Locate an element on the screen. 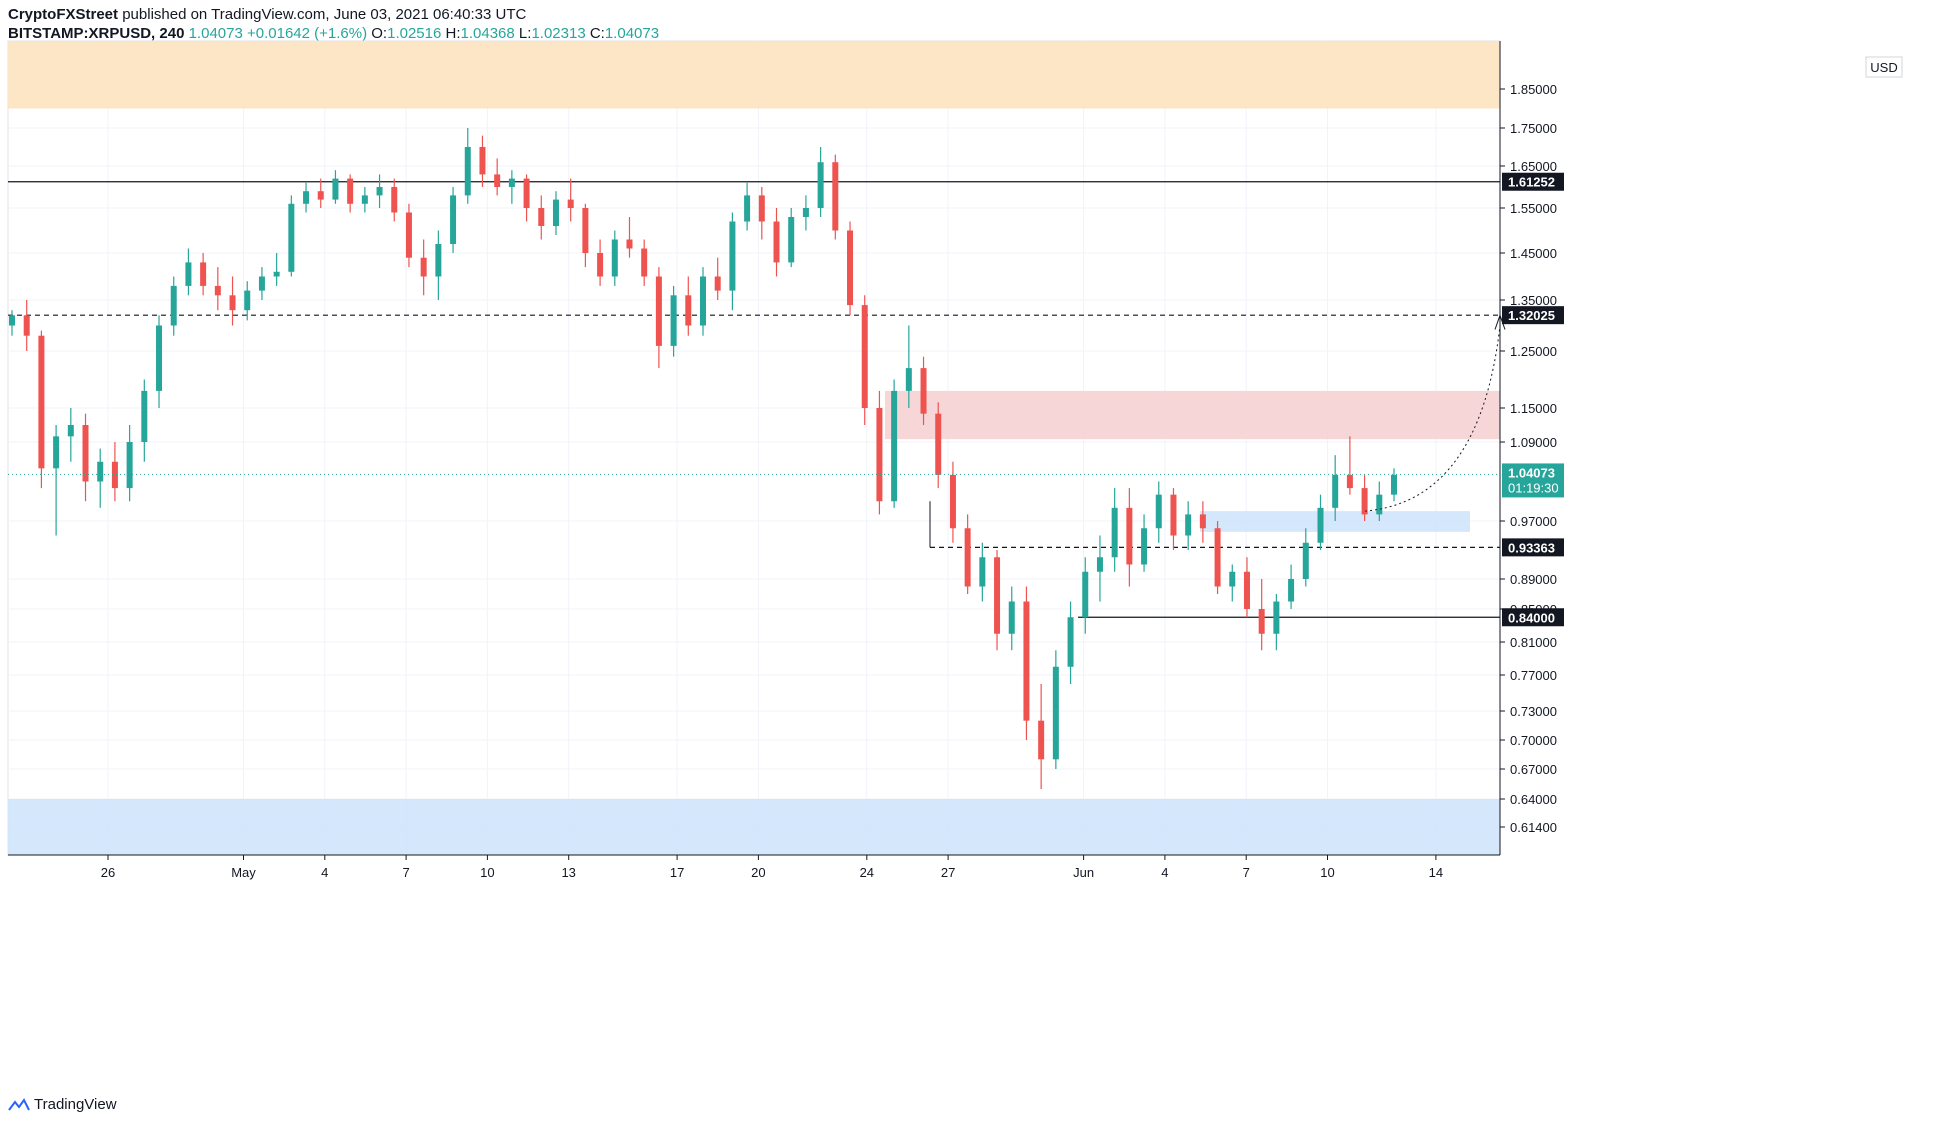 The width and height of the screenshot is (1935, 1127). publisher-name: CryptoFXStreet is located at coordinates (63, 14).